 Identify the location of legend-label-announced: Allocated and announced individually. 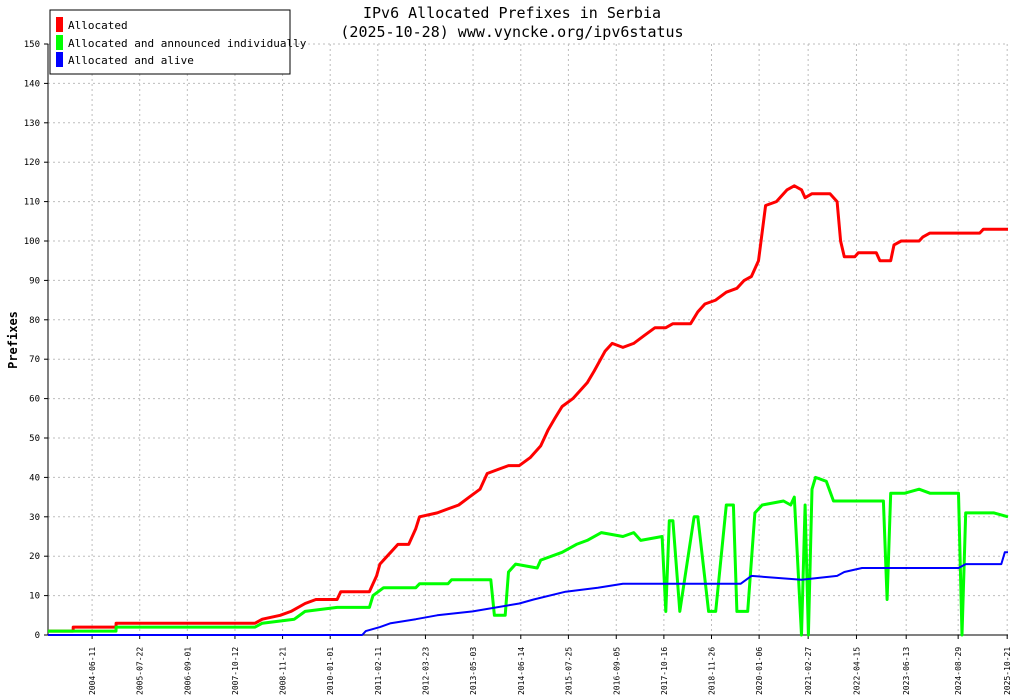
(187, 43).